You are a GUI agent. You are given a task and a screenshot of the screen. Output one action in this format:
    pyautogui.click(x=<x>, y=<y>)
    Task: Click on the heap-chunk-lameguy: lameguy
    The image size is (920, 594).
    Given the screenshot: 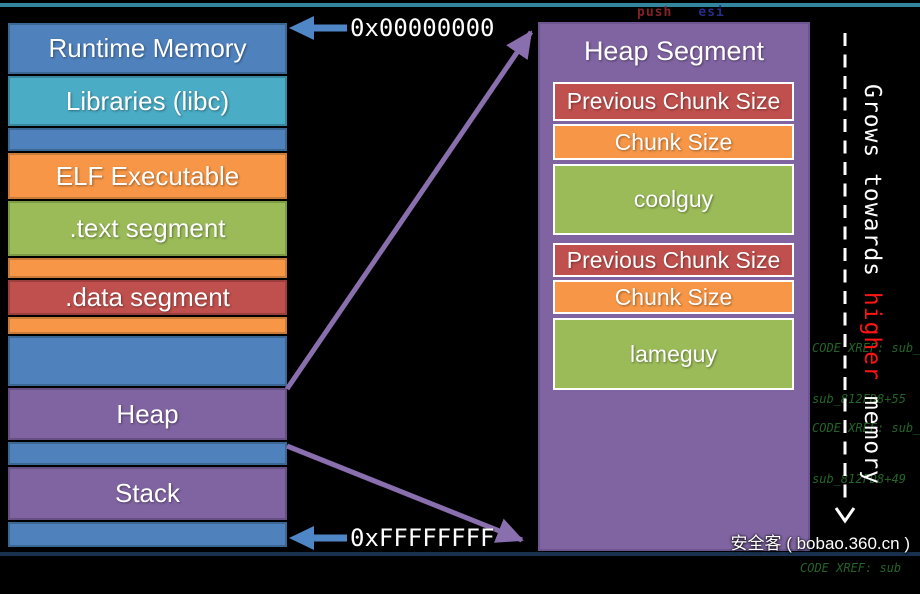 What is the action you would take?
    pyautogui.click(x=673, y=354)
    